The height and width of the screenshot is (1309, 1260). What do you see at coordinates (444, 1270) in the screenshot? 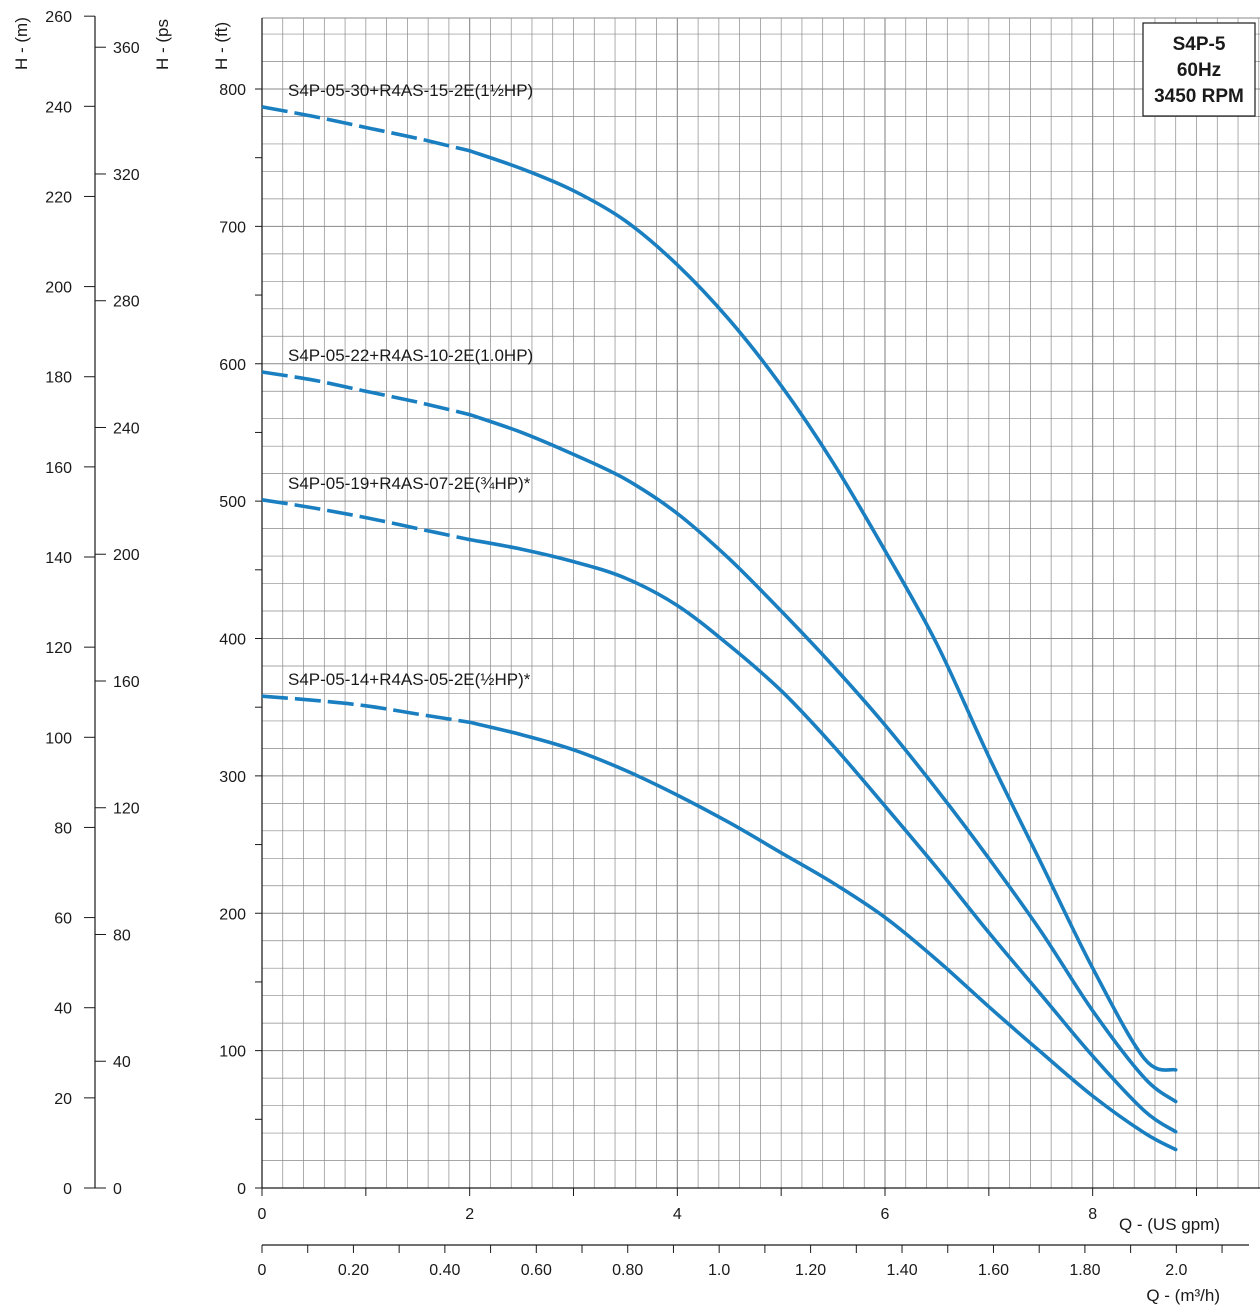
I see `x-m3h-tick-label: 0.40` at bounding box center [444, 1270].